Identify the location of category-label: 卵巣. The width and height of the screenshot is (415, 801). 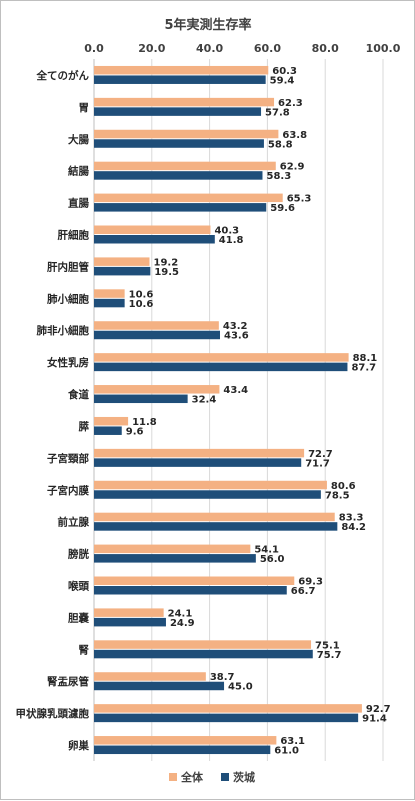
(78, 745).